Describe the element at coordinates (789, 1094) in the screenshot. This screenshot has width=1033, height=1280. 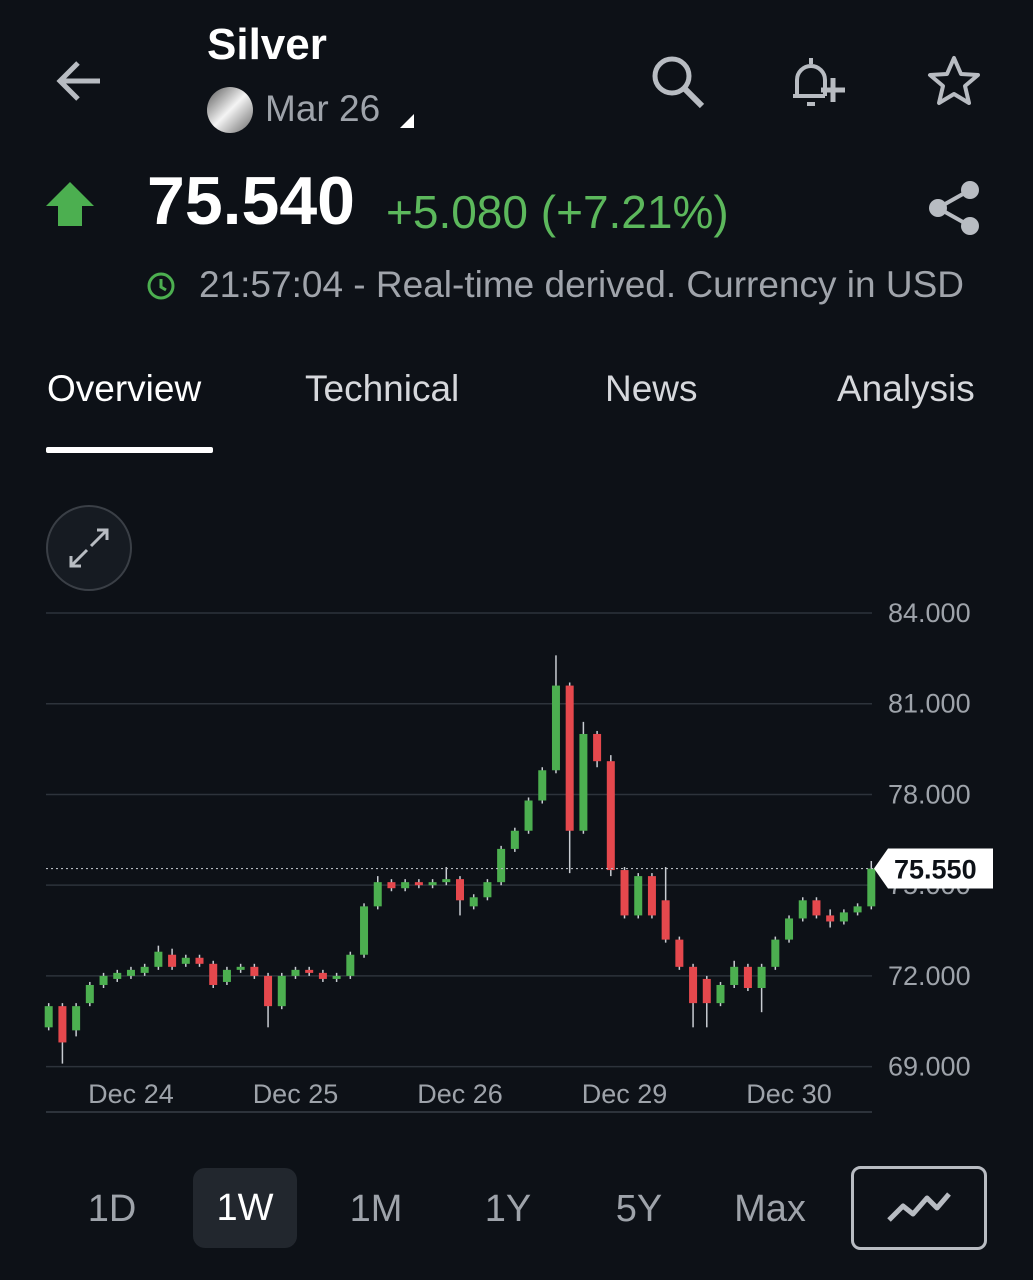
I see `x-tick-label: Dec 30` at that location.